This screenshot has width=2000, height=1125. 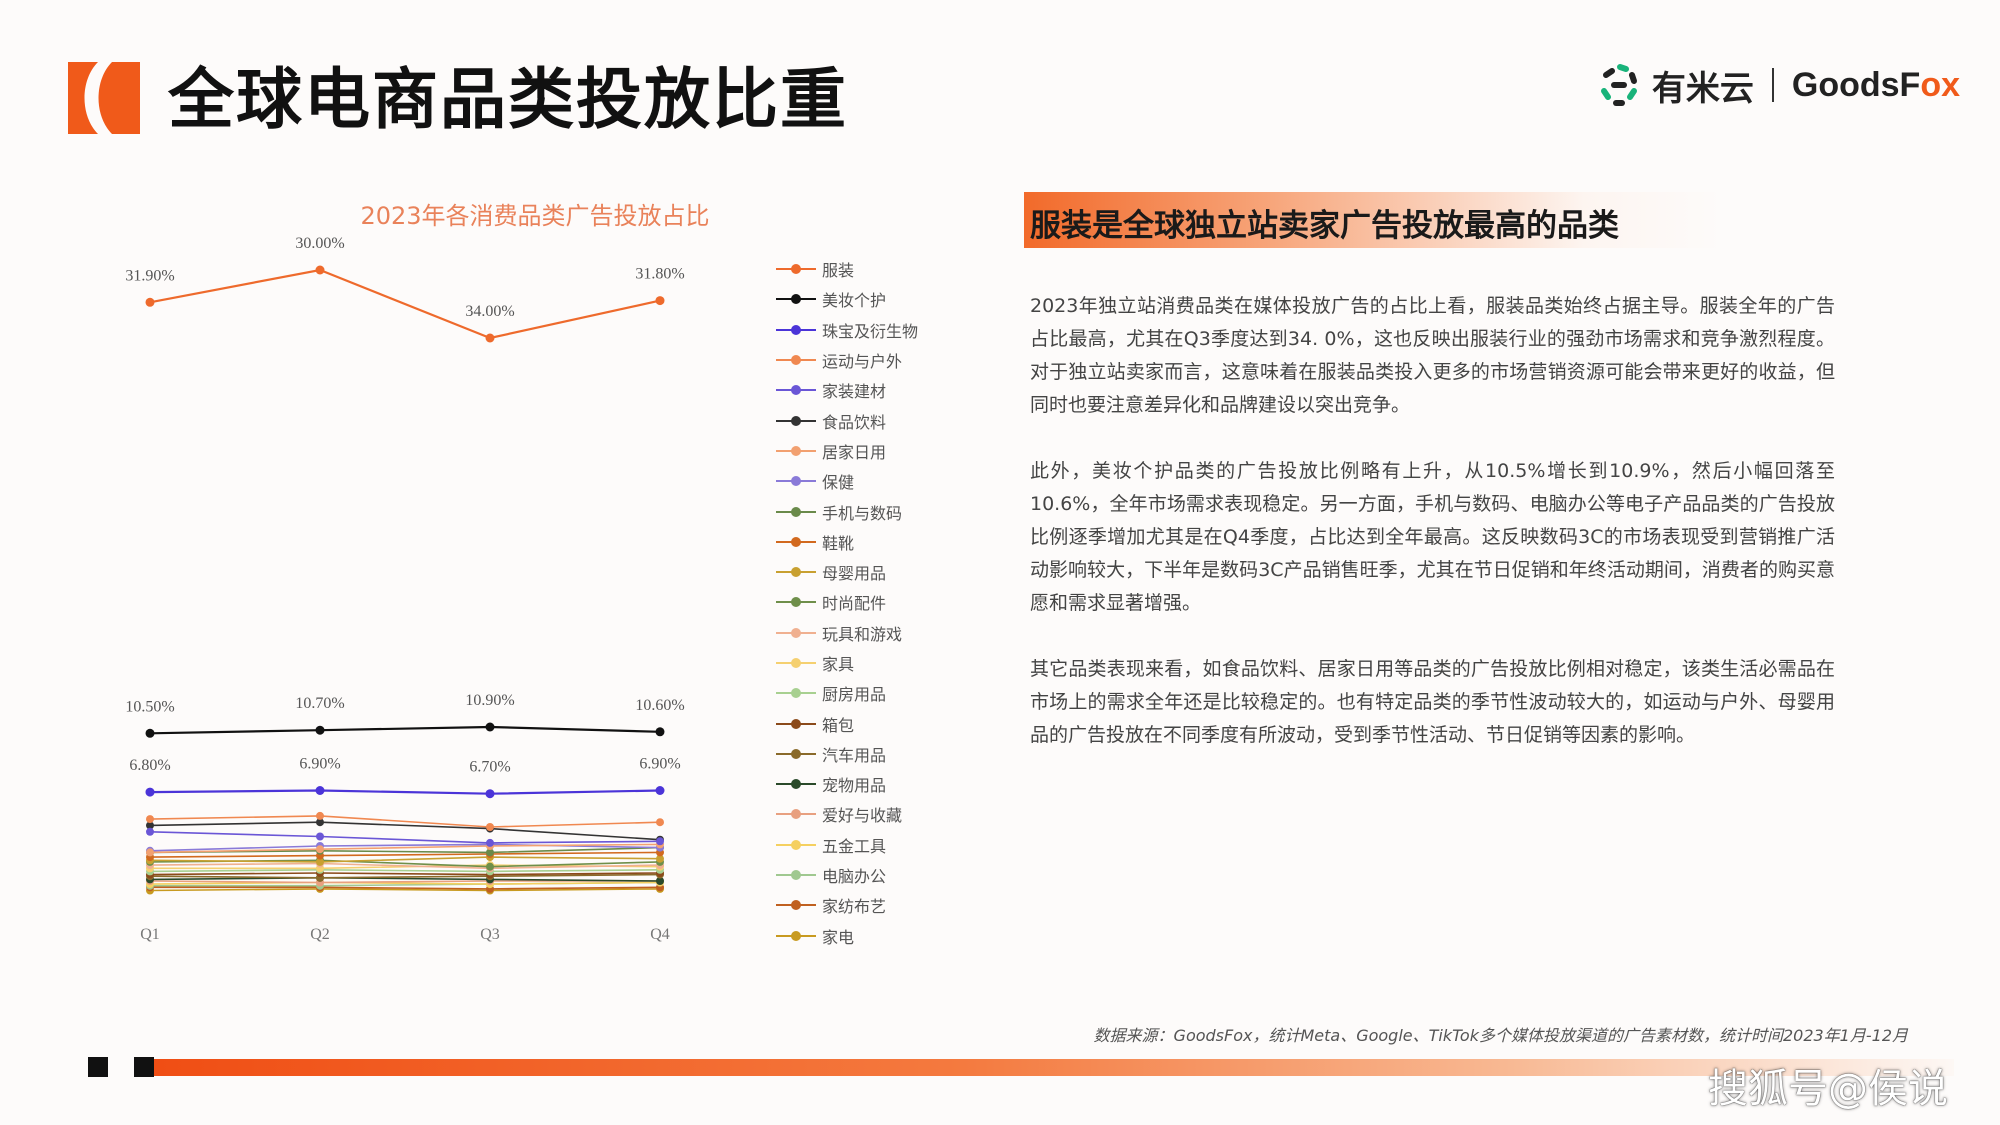 What do you see at coordinates (660, 934) in the screenshot?
I see `x-tick-label: Q4` at bounding box center [660, 934].